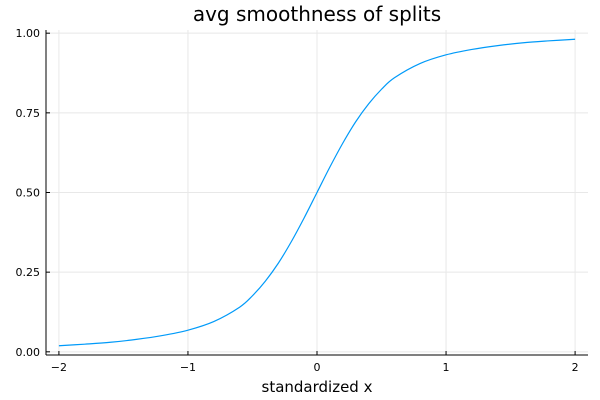  Describe the element at coordinates (317, 367) in the screenshot. I see `x-tick-label-2: 0` at that location.